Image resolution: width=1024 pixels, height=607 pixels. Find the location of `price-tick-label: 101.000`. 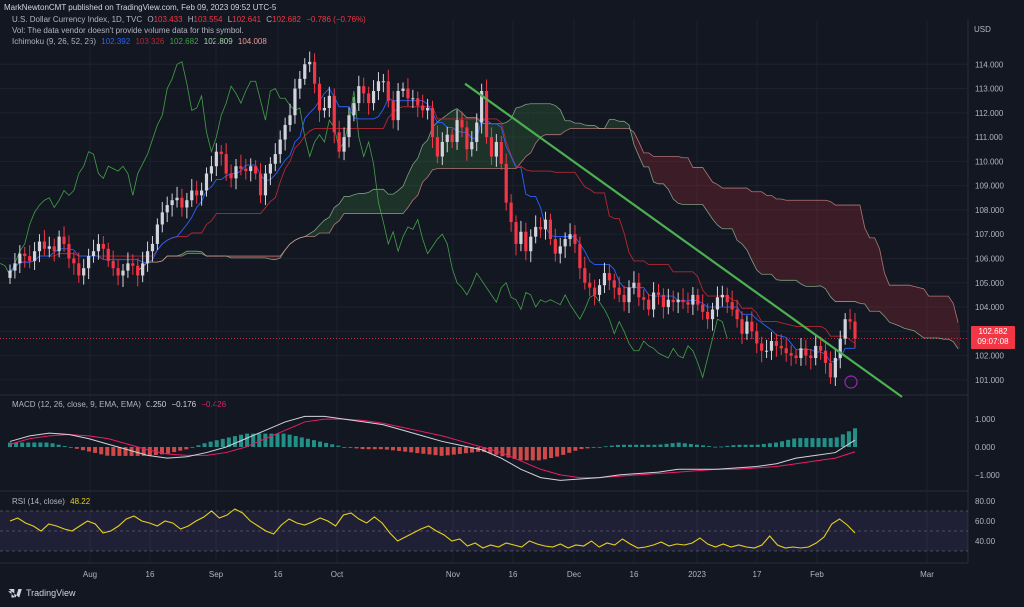

price-tick-label: 101.000 is located at coordinates (989, 380).